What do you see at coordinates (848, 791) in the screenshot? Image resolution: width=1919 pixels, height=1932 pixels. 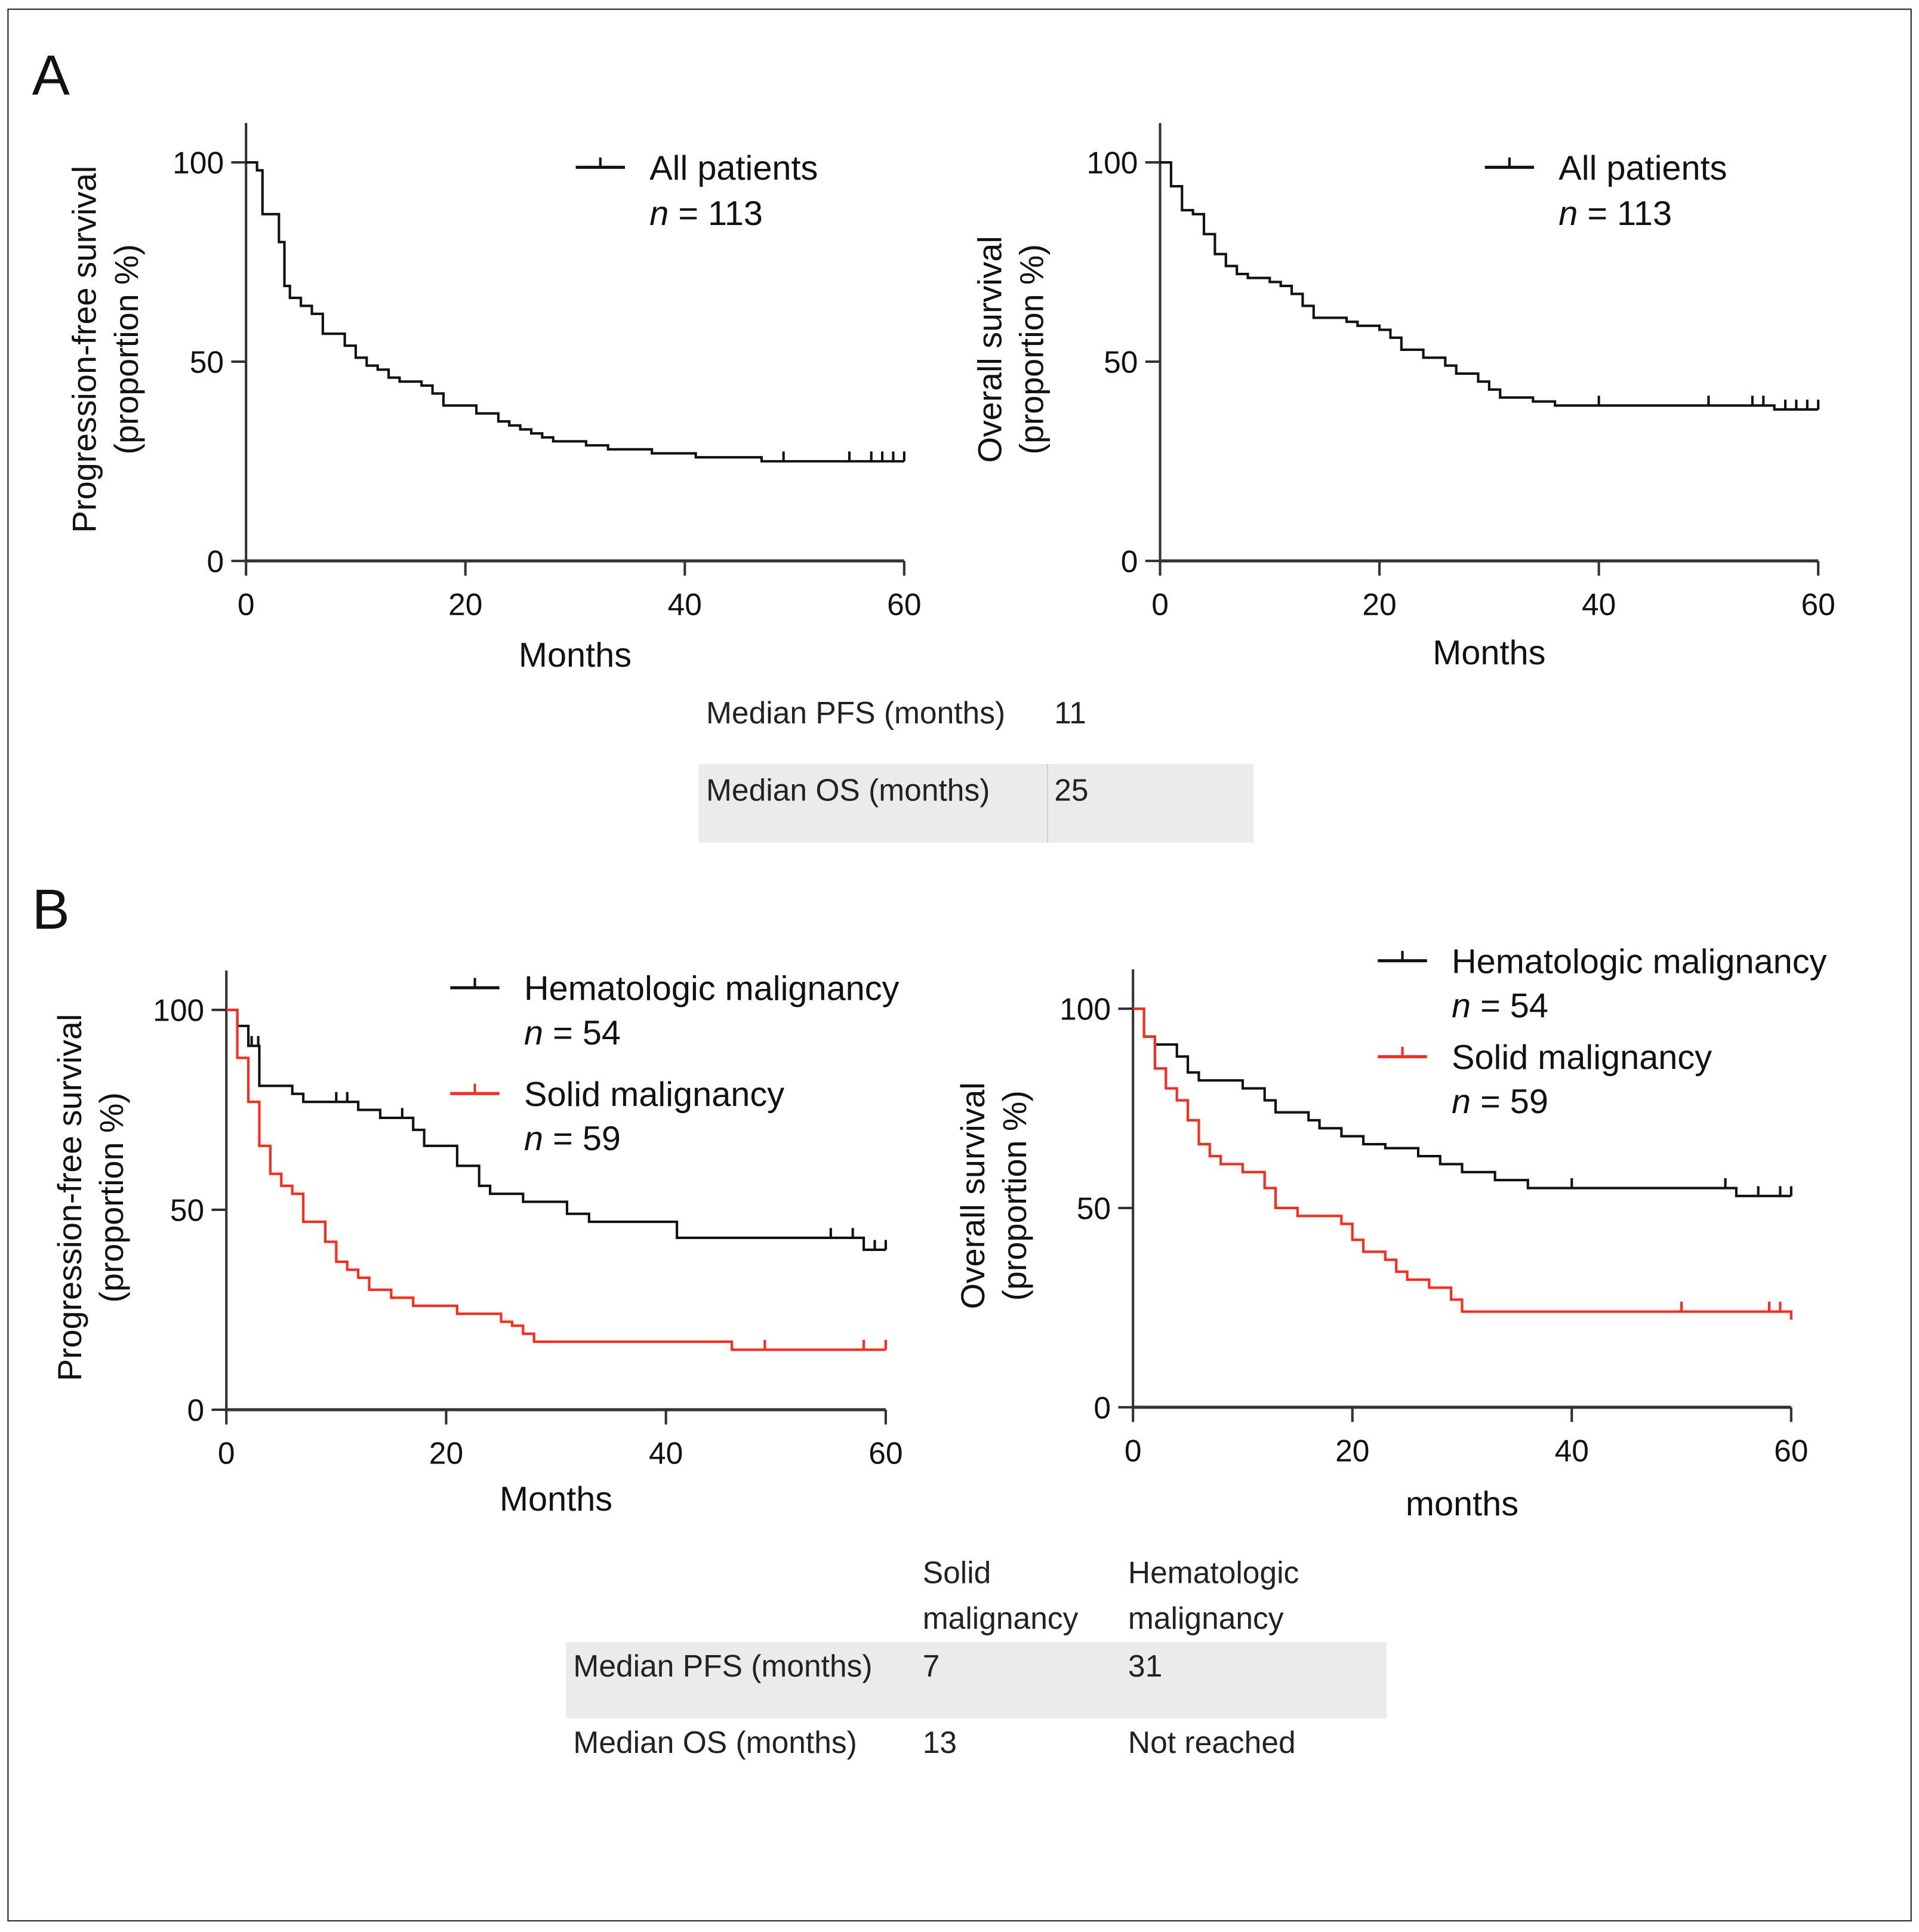 I see `table-a-row-label: Median OS (months)` at bounding box center [848, 791].